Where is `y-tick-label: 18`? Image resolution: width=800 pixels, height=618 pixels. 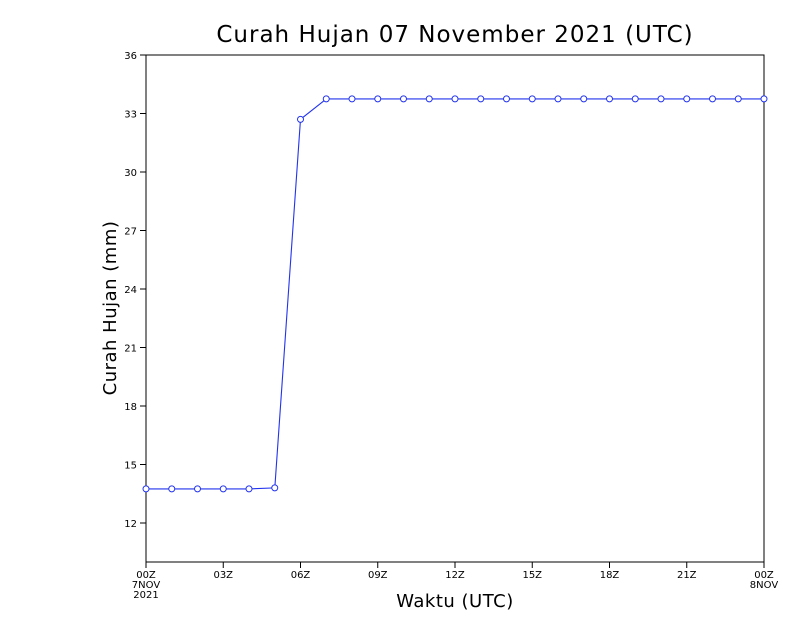 y-tick-label: 18 is located at coordinates (130, 407).